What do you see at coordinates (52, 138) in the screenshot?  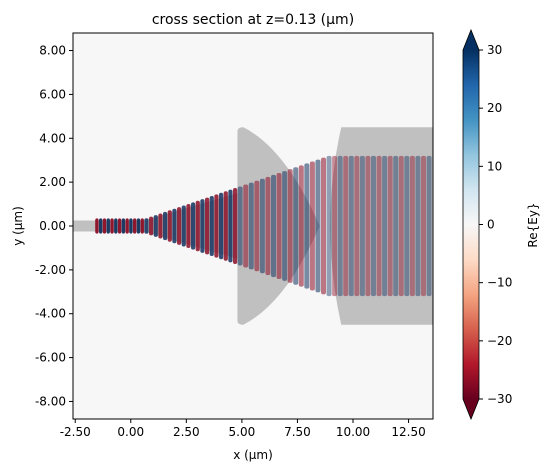 I see `y-tick-label: 4.00` at bounding box center [52, 138].